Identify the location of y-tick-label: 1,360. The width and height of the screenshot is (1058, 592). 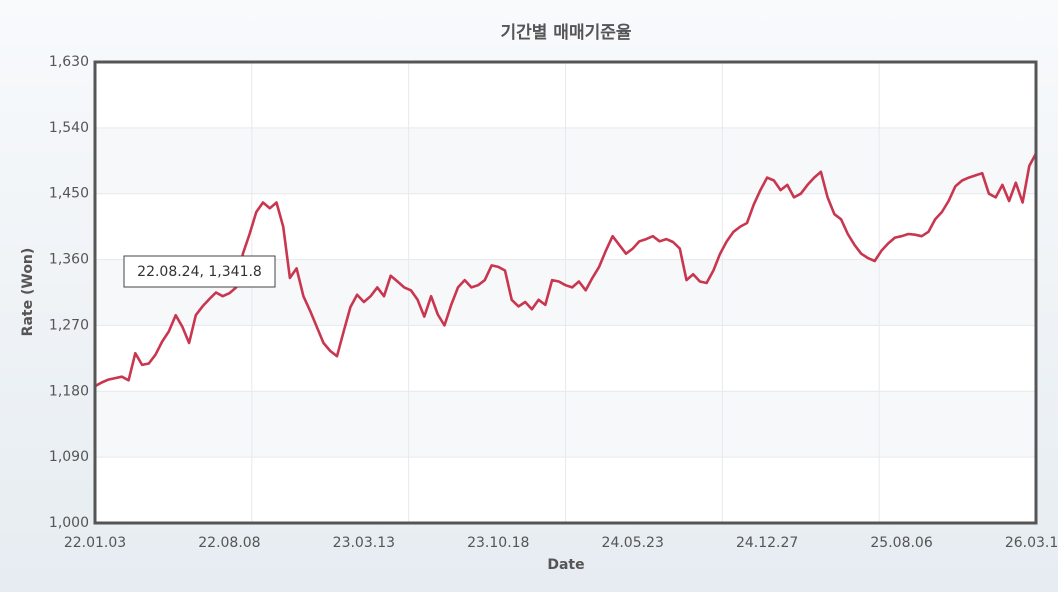
(69, 260).